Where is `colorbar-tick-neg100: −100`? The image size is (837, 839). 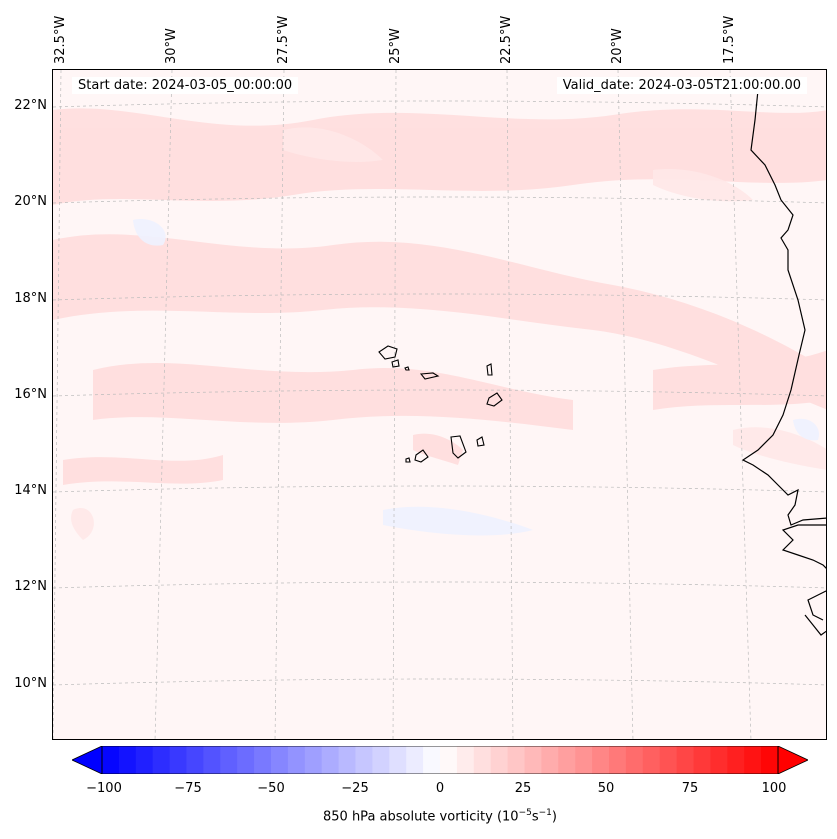
colorbar-tick-neg100: −100 is located at coordinates (104, 788).